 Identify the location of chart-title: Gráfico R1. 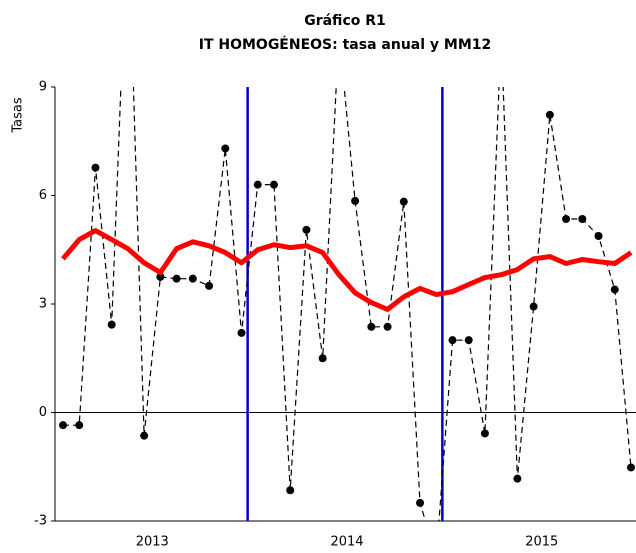
(345, 21).